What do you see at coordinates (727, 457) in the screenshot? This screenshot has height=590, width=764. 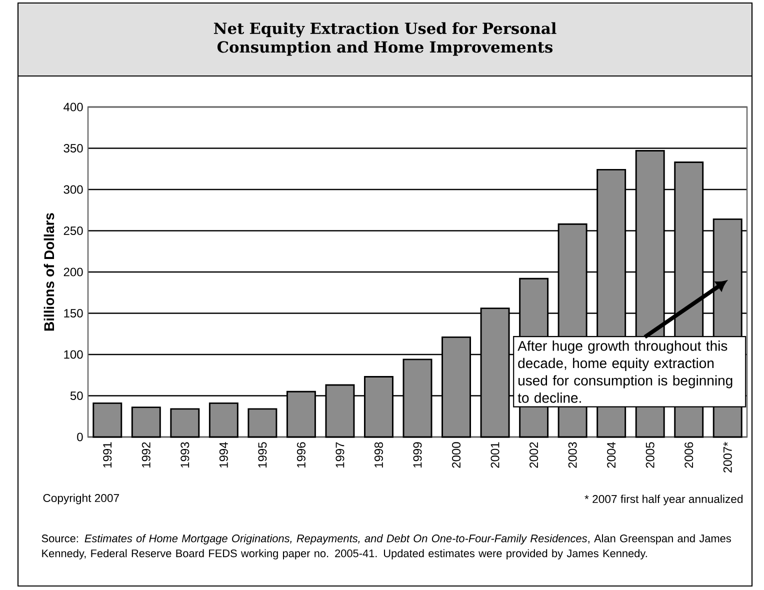 I see `x-tick-label: 2007*` at bounding box center [727, 457].